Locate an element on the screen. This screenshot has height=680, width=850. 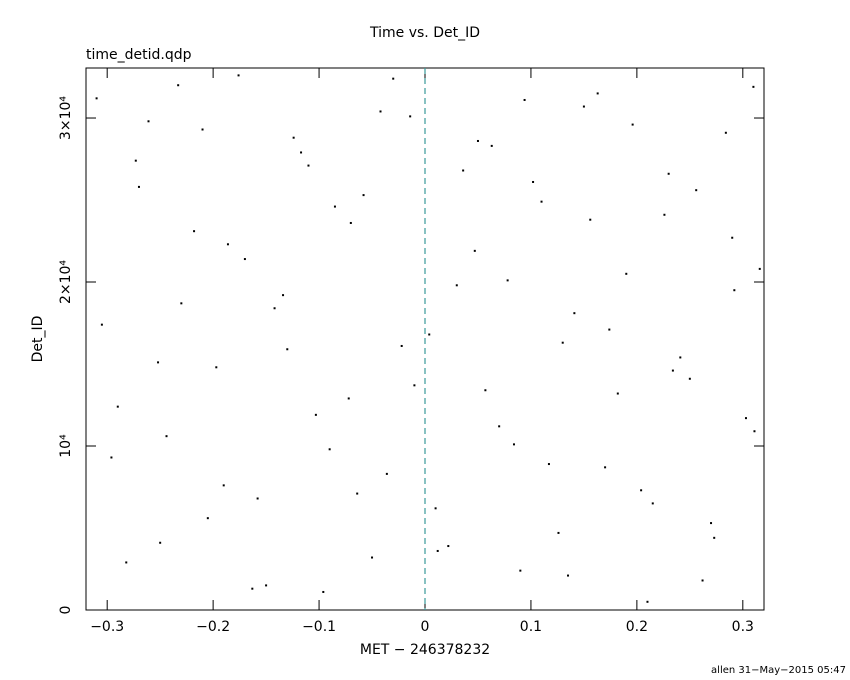
x-tick-label: −0.1 is located at coordinates (319, 627).